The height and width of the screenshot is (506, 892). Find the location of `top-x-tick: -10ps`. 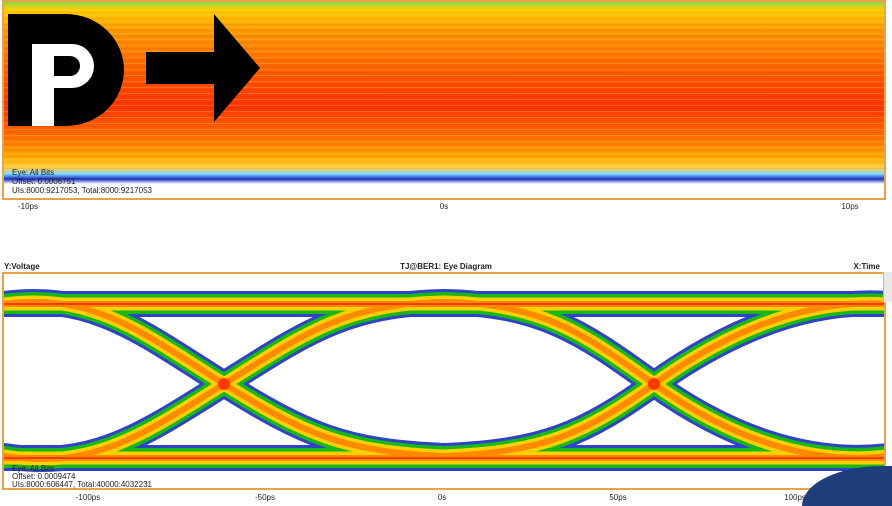

top-x-tick: -10ps is located at coordinates (28, 206).